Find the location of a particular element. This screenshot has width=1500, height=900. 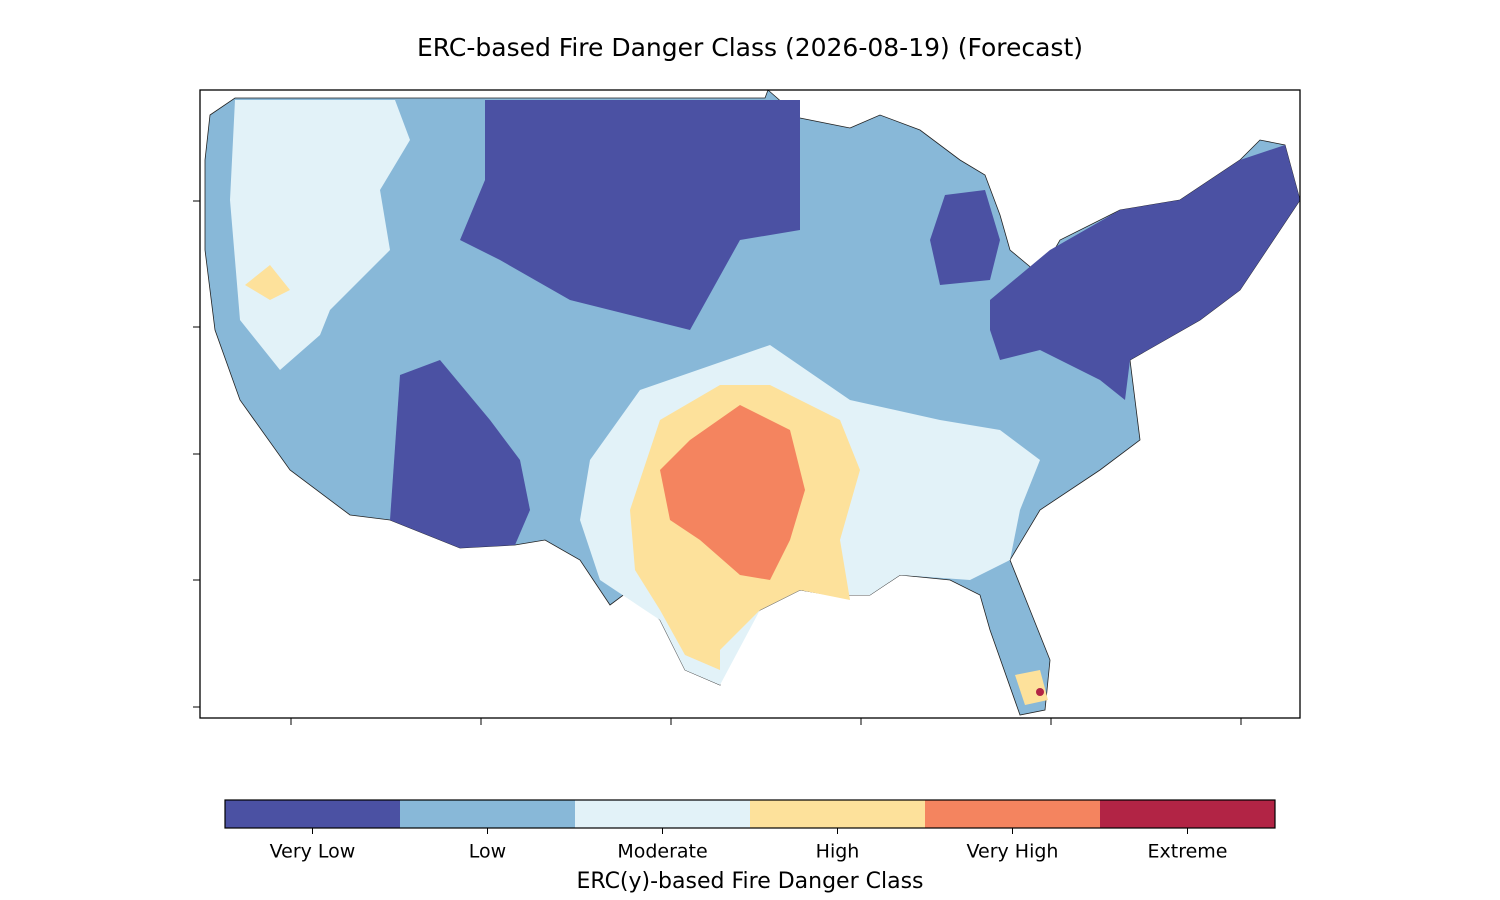

region-oklahoma is located at coordinates (732, 492).